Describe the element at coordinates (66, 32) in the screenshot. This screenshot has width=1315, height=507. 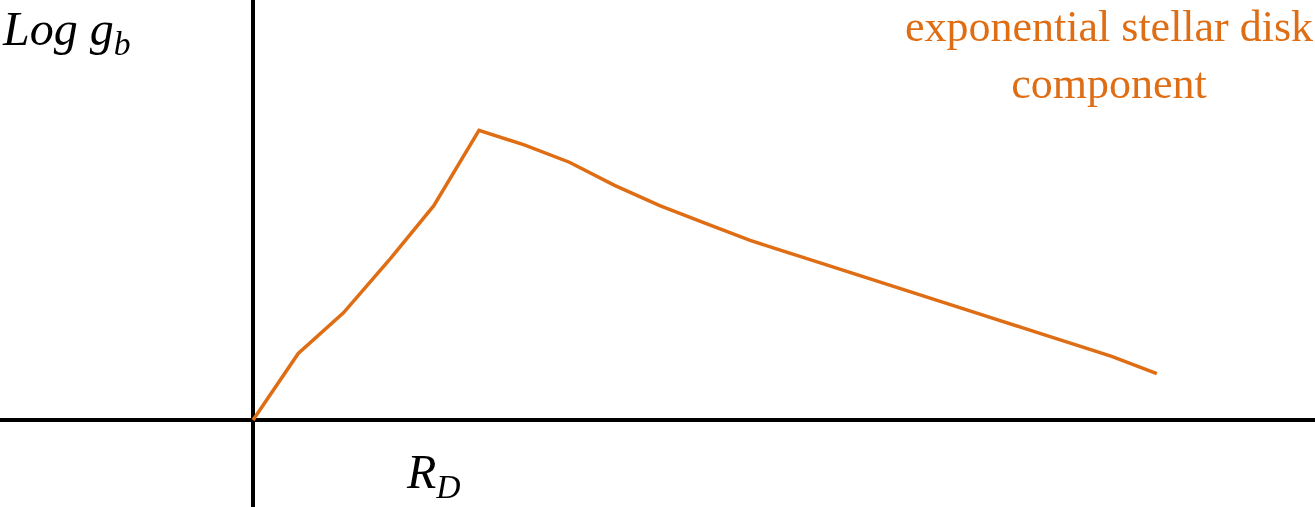
I see `y-axis-title: Log g$_{b}$` at that location.